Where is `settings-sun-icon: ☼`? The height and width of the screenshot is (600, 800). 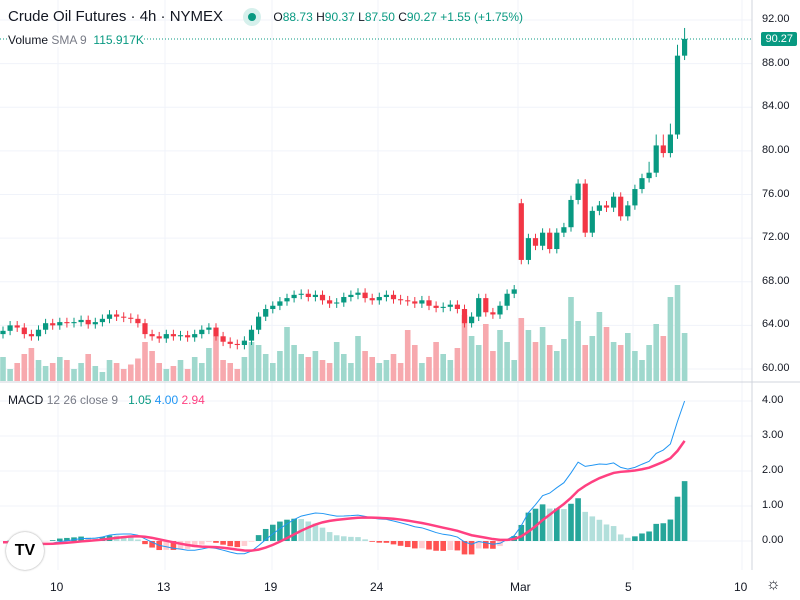 settings-sun-icon: ☼ is located at coordinates (773, 584).